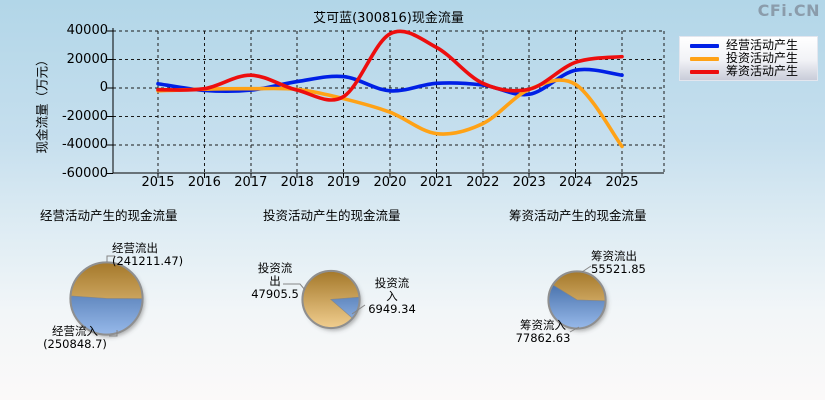 The width and height of the screenshot is (825, 400). I want to click on x-tick-label: 2022, so click(483, 182).